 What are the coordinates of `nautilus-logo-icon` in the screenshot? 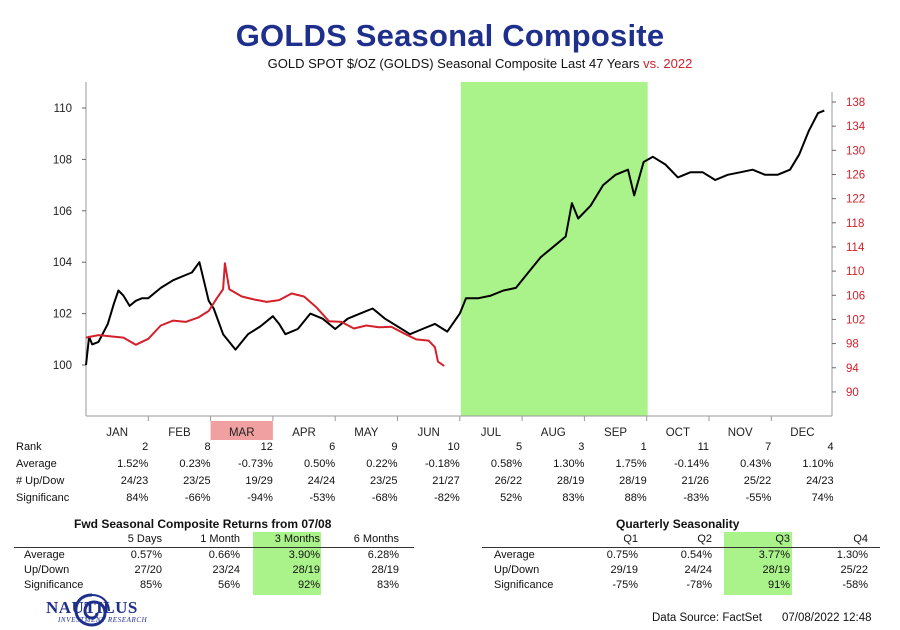 It's located at (92, 610).